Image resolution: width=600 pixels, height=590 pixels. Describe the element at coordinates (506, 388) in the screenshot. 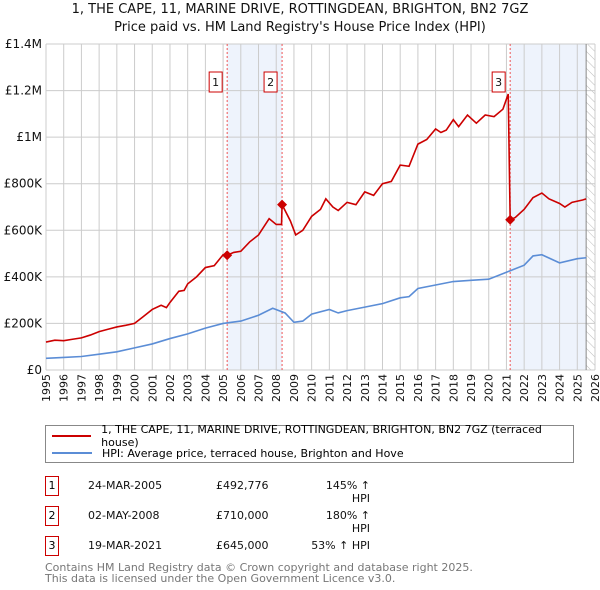

I see `x-tick-label: 2021` at that location.